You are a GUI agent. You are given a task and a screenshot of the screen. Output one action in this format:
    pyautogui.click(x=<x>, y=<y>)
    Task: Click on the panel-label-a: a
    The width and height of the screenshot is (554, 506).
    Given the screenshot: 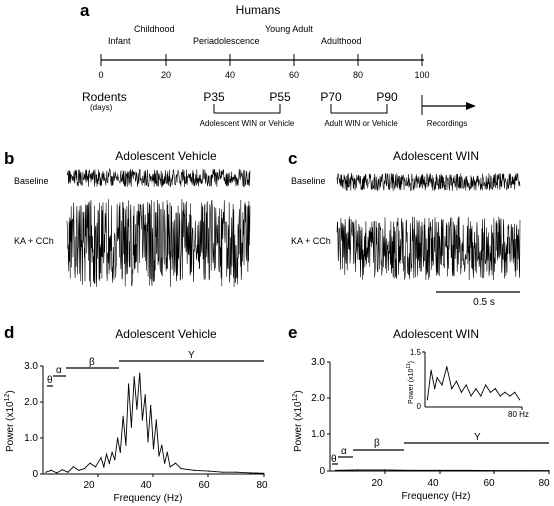 What is the action you would take?
    pyautogui.click(x=85, y=10)
    